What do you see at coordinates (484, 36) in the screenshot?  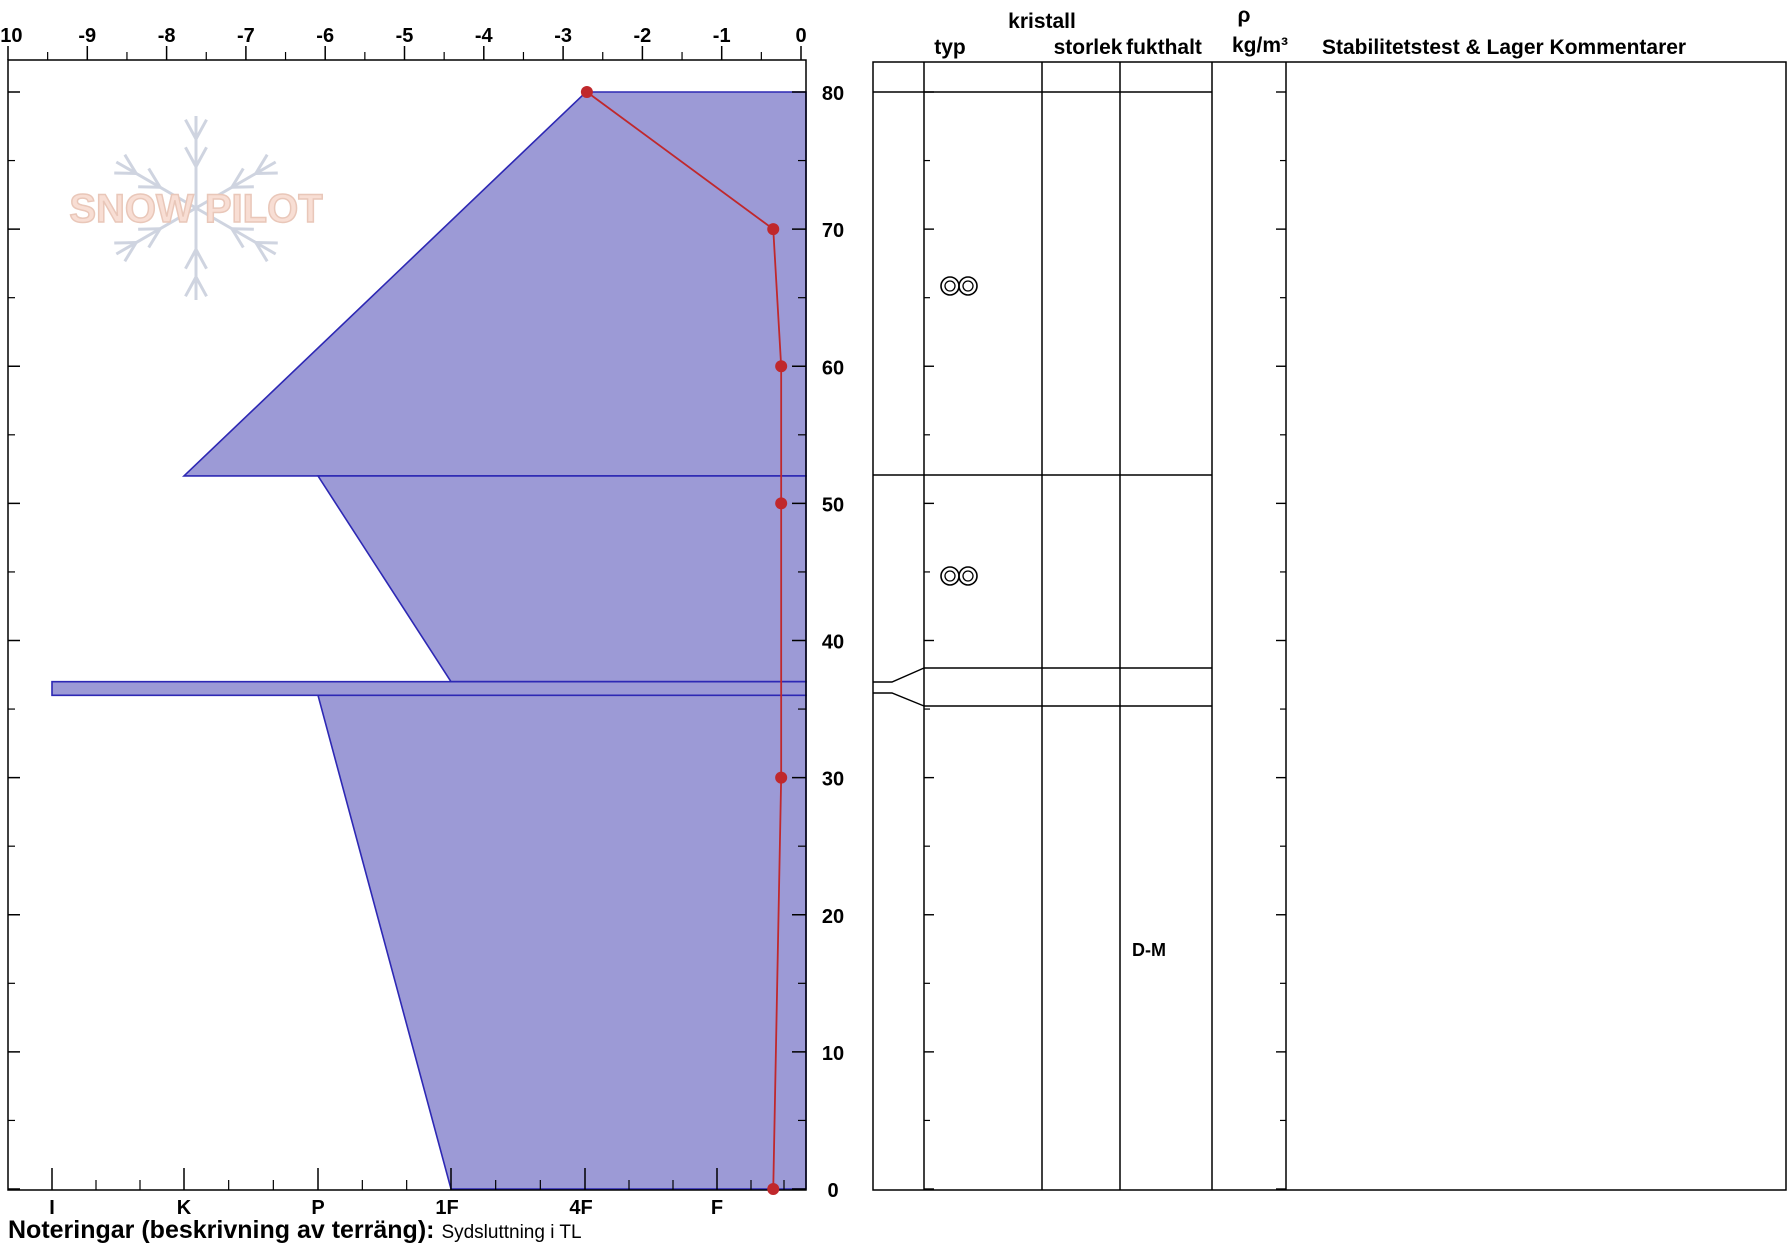 I see `temp-tick-label: -4` at bounding box center [484, 36].